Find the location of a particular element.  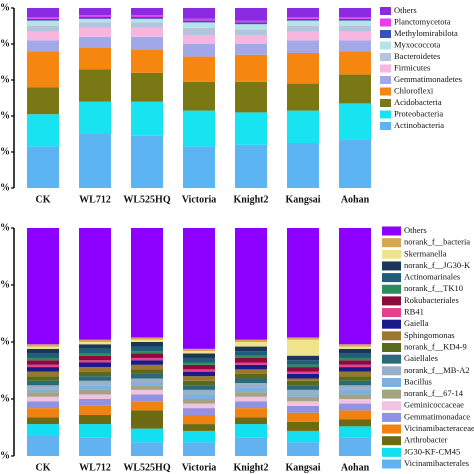

y-tick-label: 80% is located at coordinates (5, 43).